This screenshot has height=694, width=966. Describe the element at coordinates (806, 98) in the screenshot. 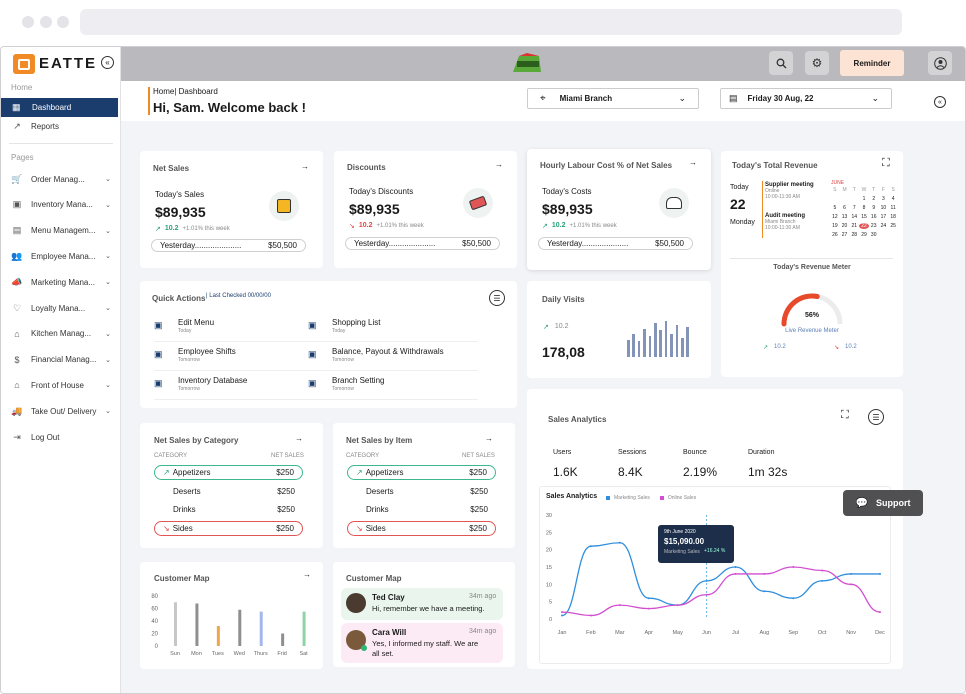

I see `date-select: ▤ Friday 30 Aug, 22 ⌄` at that location.